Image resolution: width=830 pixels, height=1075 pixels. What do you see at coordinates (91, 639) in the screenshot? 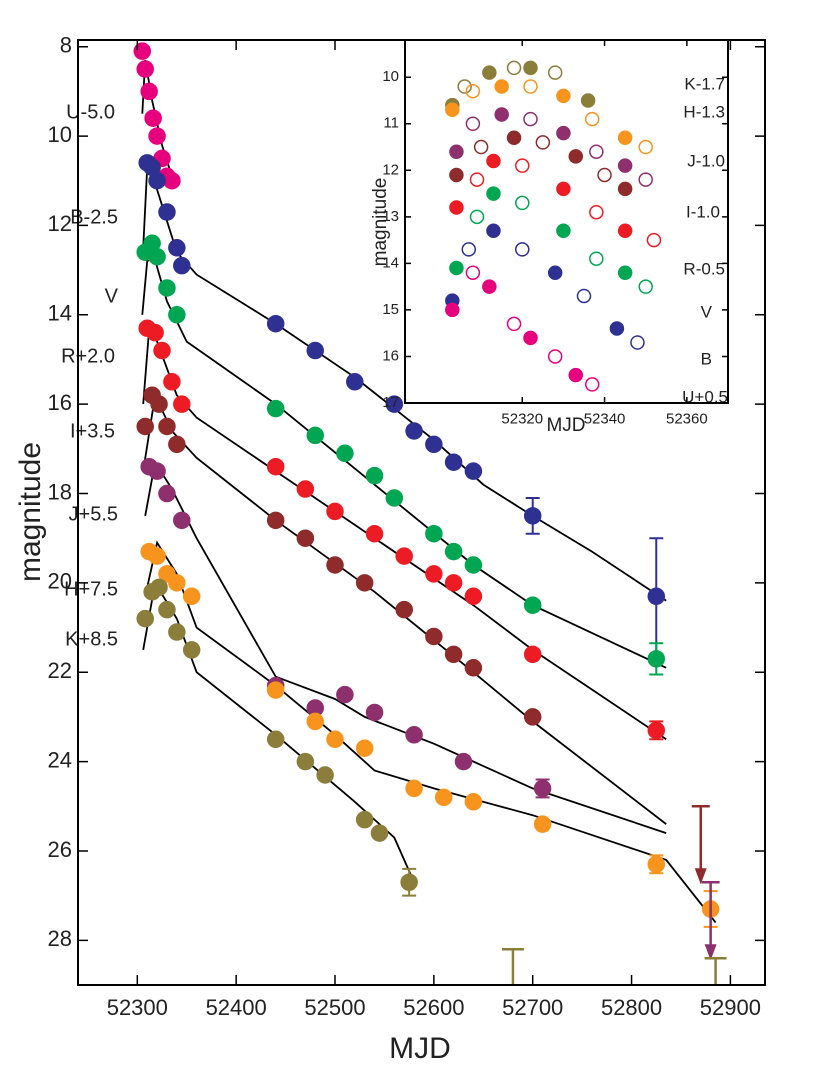
I see `band-label: K+8.5` at bounding box center [91, 639].